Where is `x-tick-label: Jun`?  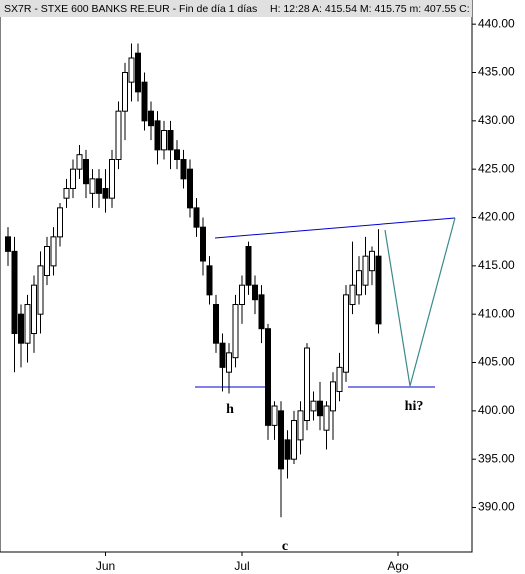
x-tick-label: Jun is located at coordinates (105, 566).